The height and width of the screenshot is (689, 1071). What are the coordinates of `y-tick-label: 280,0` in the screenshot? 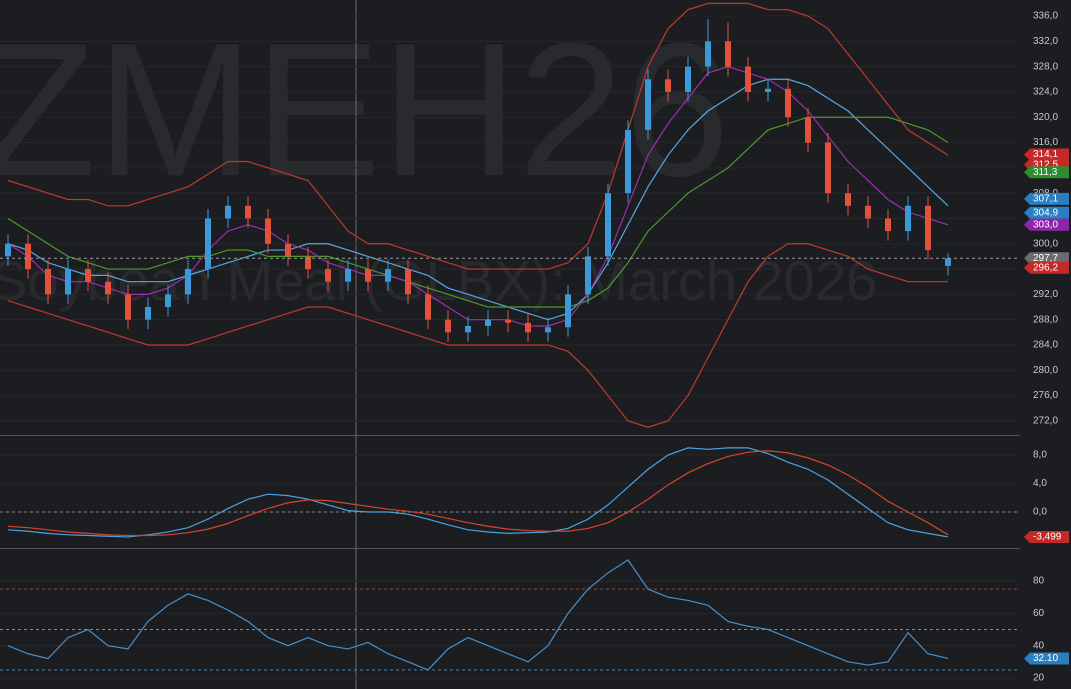 It's located at (1045, 370).